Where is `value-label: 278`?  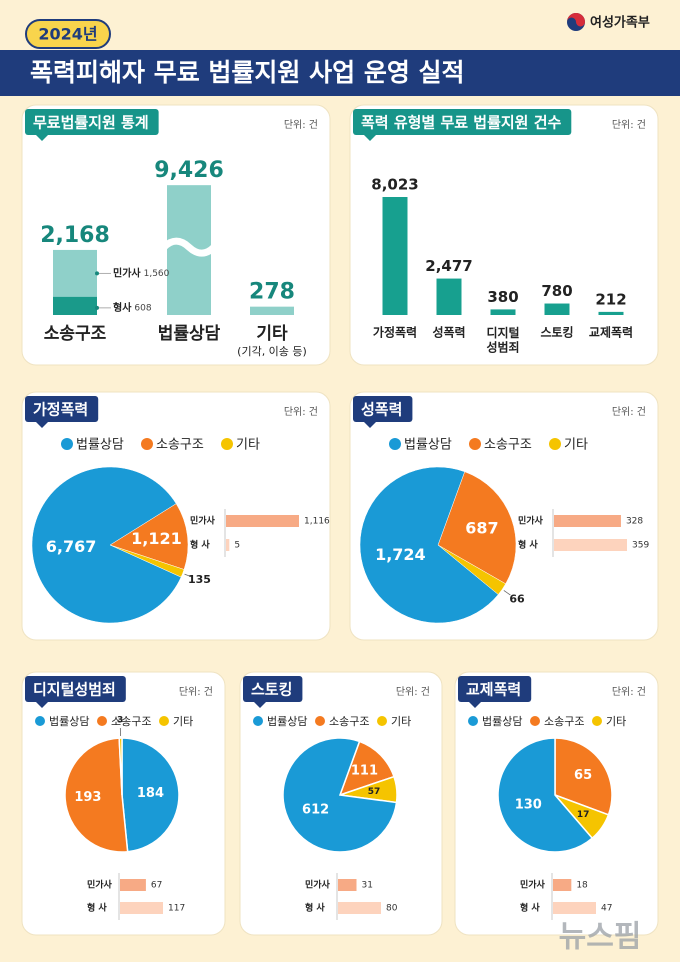 value-label: 278 is located at coordinates (272, 292).